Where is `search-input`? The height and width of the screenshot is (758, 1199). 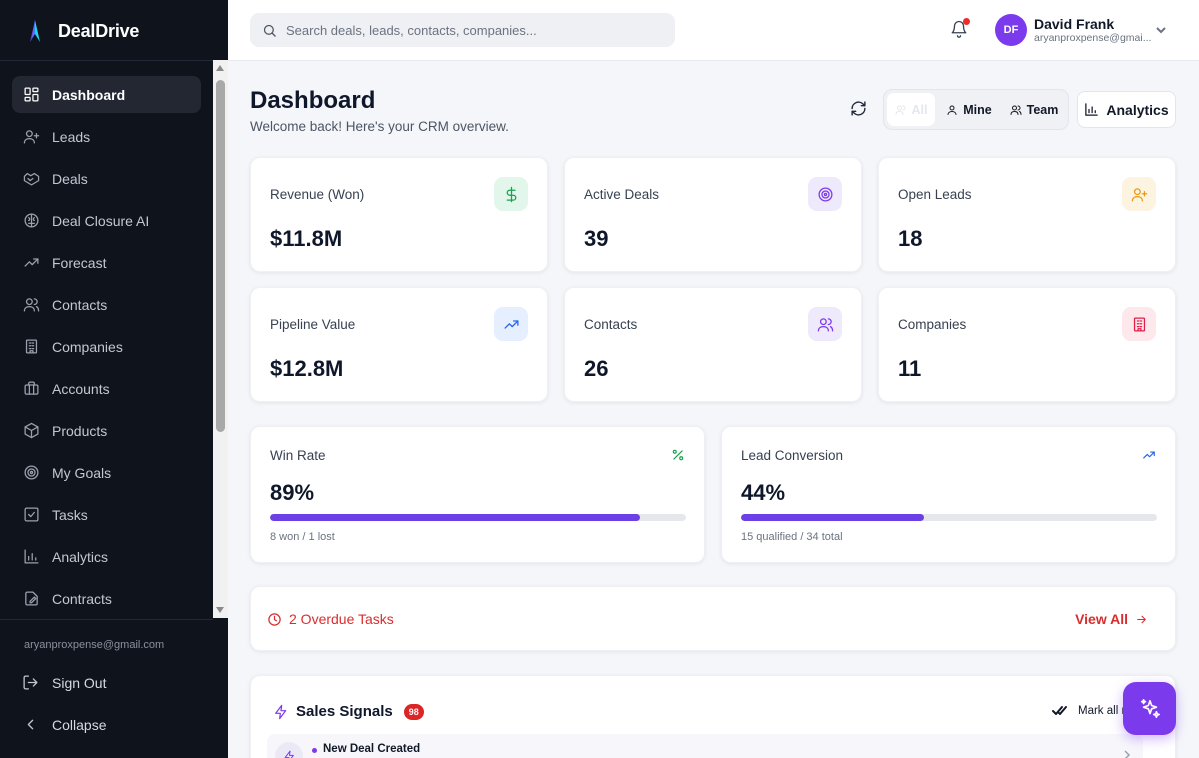
search-input is located at coordinates (476, 30).